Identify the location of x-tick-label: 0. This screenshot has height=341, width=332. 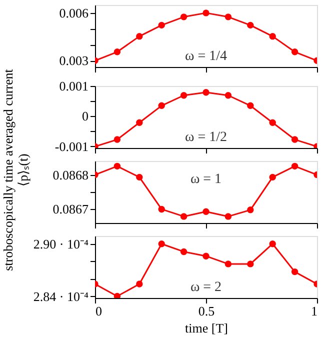
(99, 311).